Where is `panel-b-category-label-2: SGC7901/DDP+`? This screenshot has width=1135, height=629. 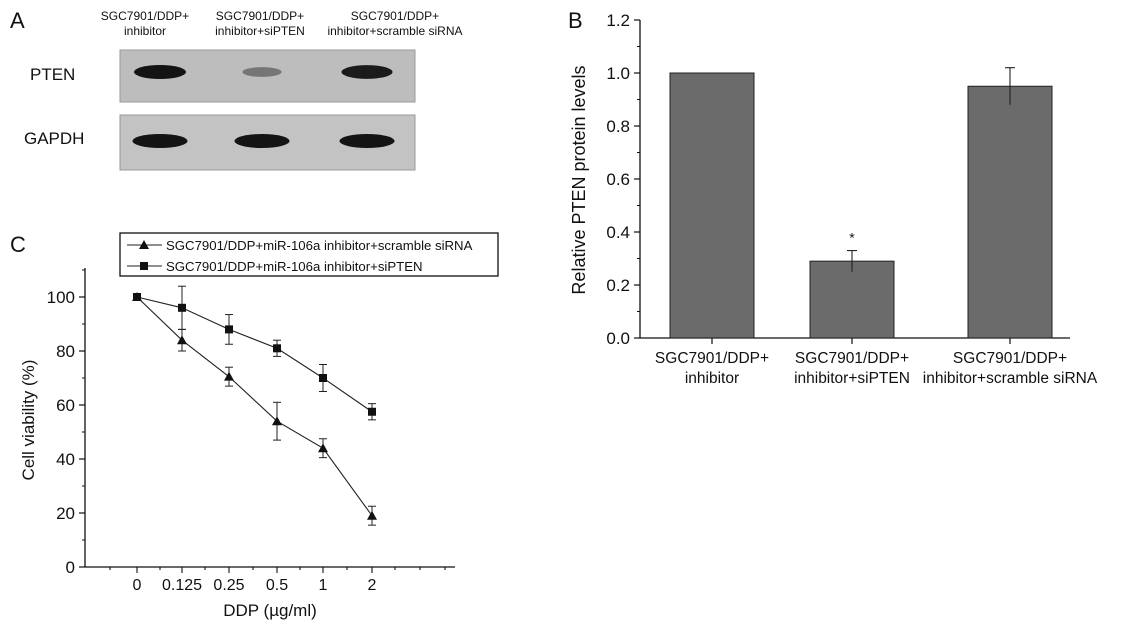 panel-b-category-label-2: SGC7901/DDP+ is located at coordinates (852, 358).